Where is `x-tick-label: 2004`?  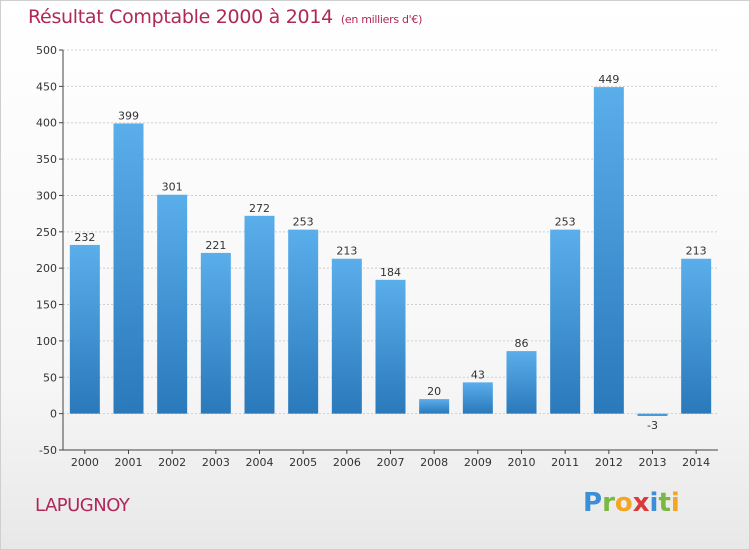 x-tick-label: 2004 is located at coordinates (260, 462).